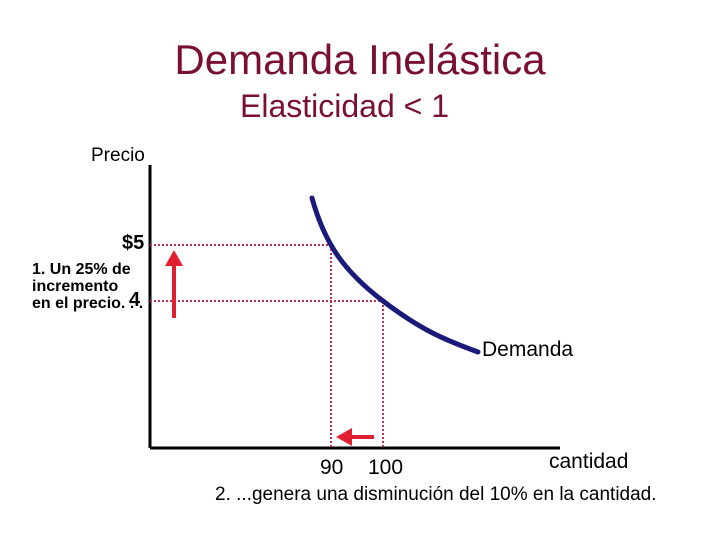 This screenshot has height=540, width=720. I want to click on quantity-decrease-arrowhead, so click(344, 437).